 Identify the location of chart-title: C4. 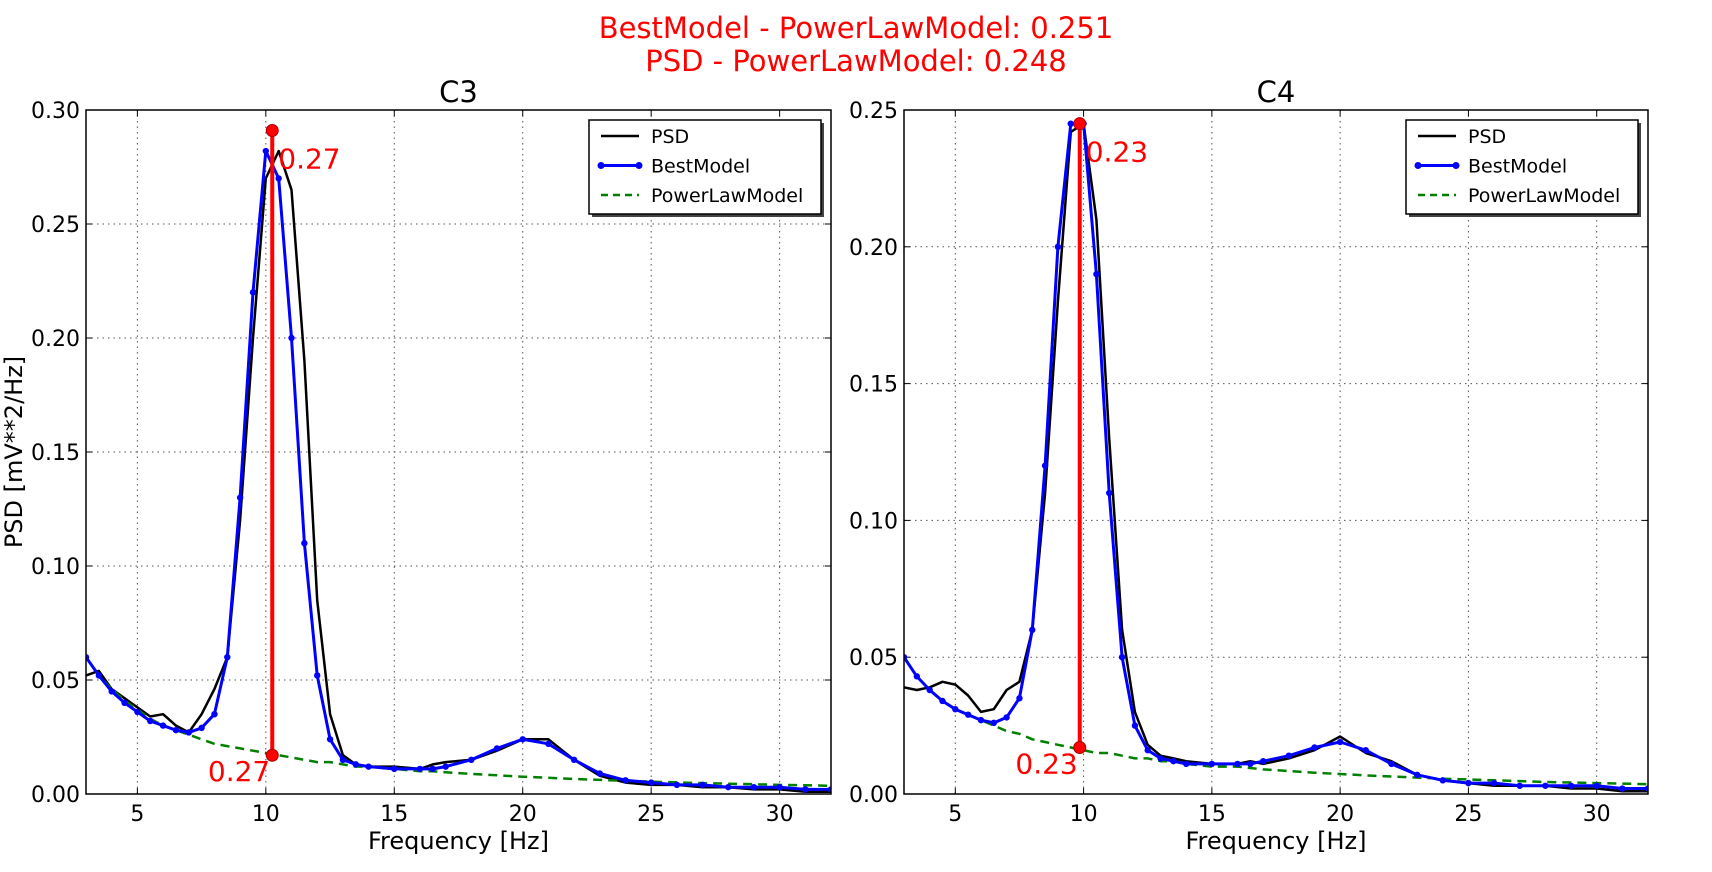
(1276, 92).